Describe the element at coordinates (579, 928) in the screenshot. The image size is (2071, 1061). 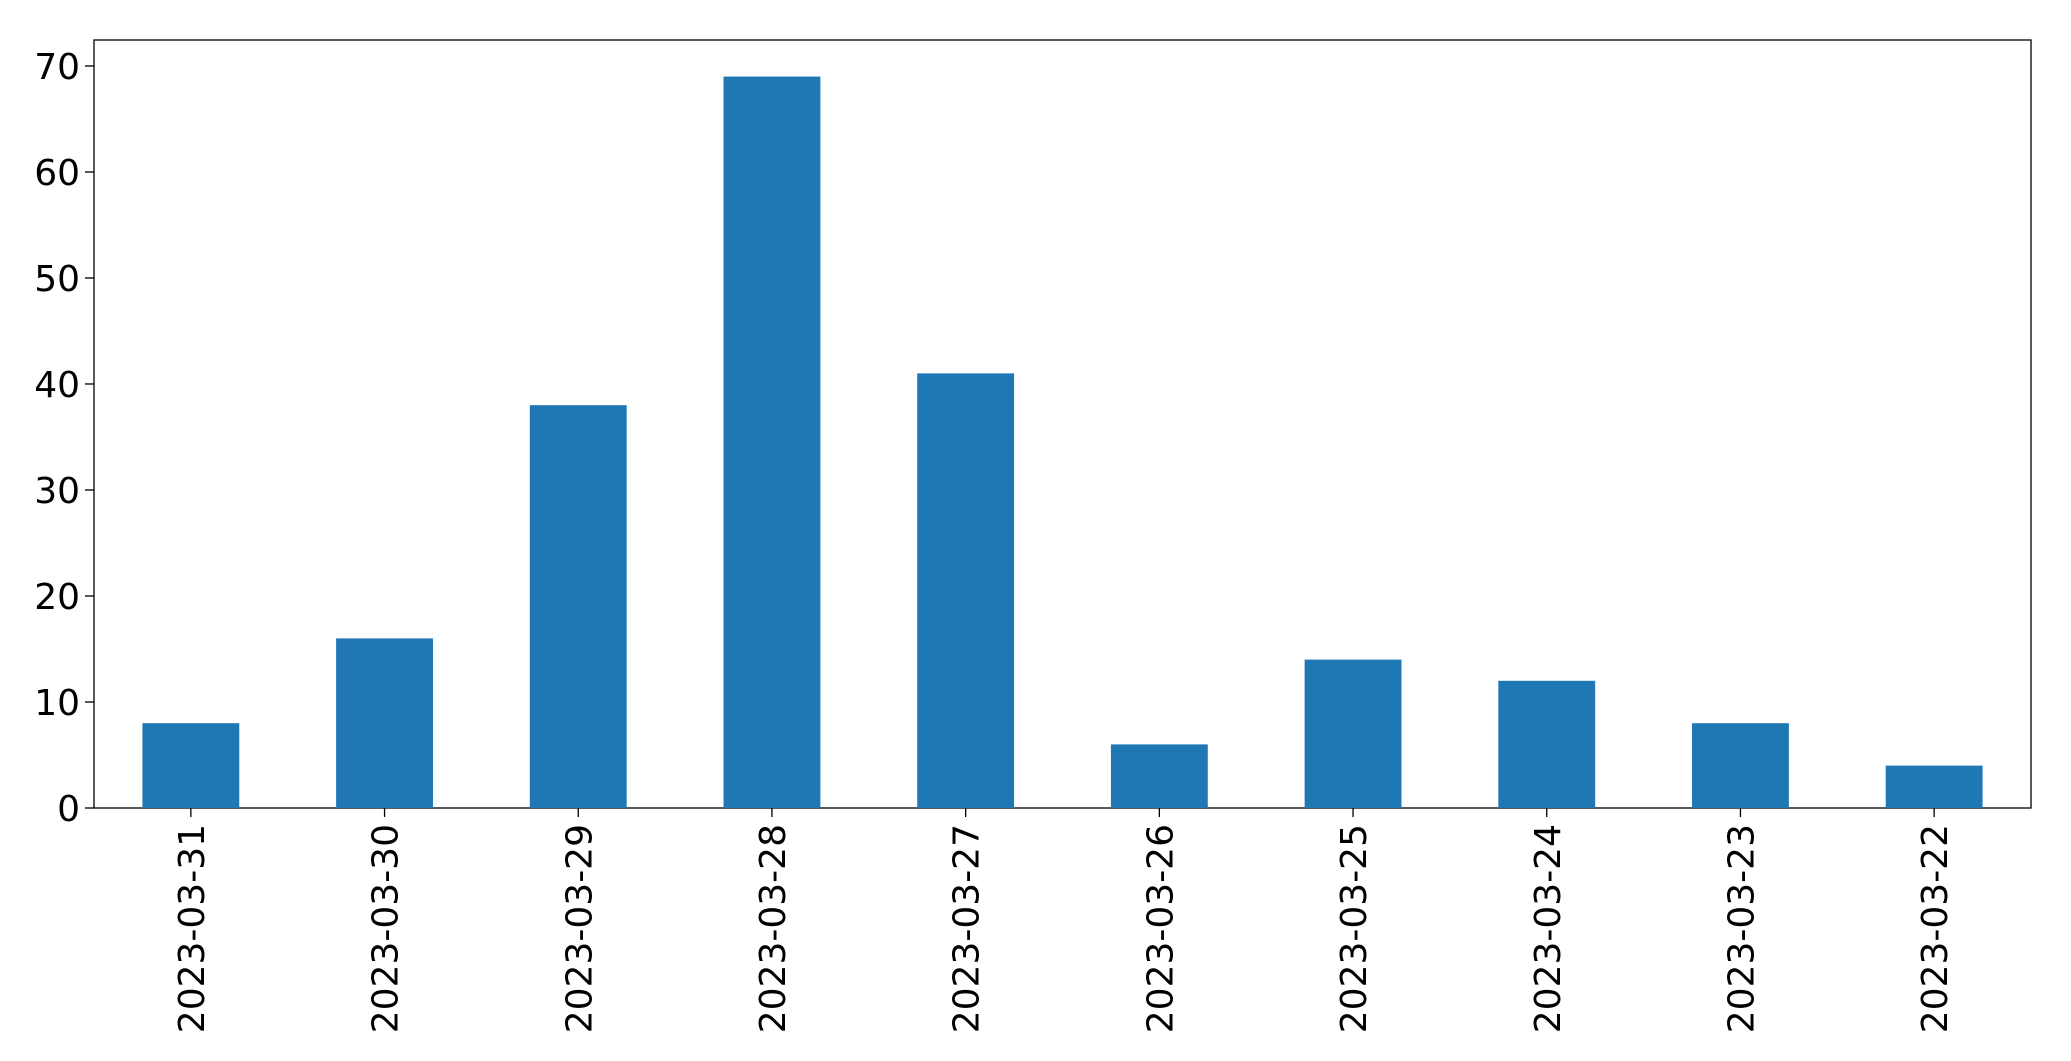
I see `x-tick-label: 2023-03-29` at that location.